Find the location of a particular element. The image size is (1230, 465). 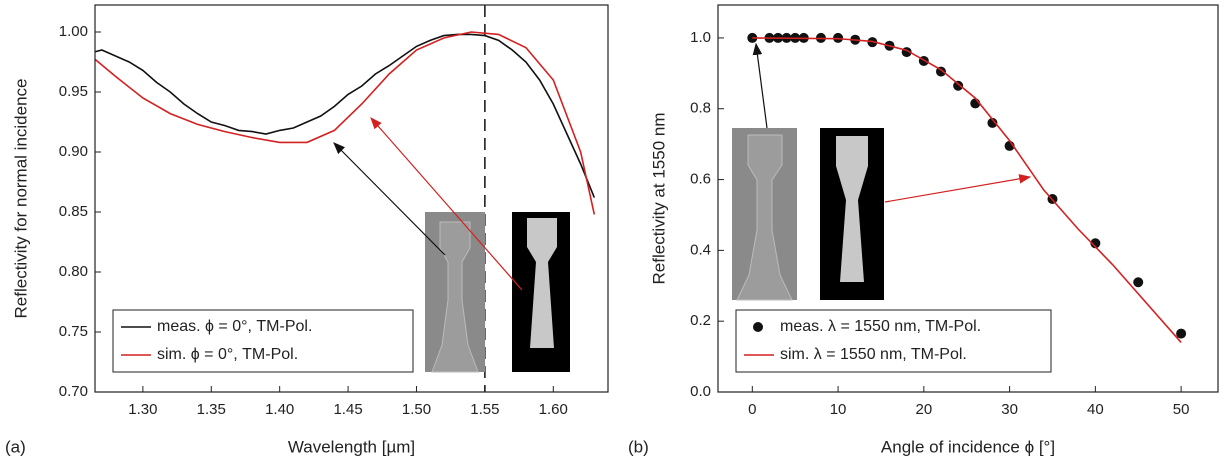

y-tick-label: 0.75 is located at coordinates (73, 331).